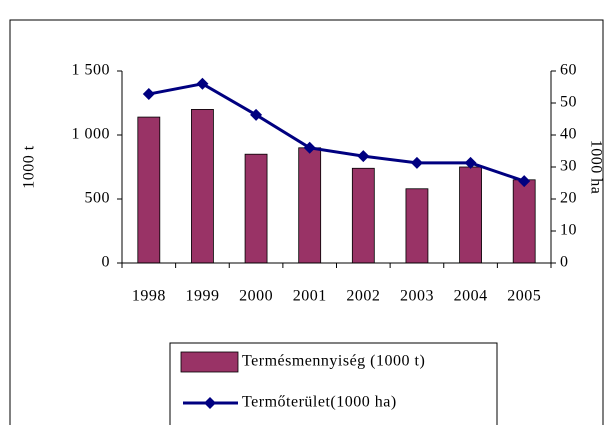 The width and height of the screenshot is (611, 425). I want to click on y2-tick-label: 10, so click(568, 230).